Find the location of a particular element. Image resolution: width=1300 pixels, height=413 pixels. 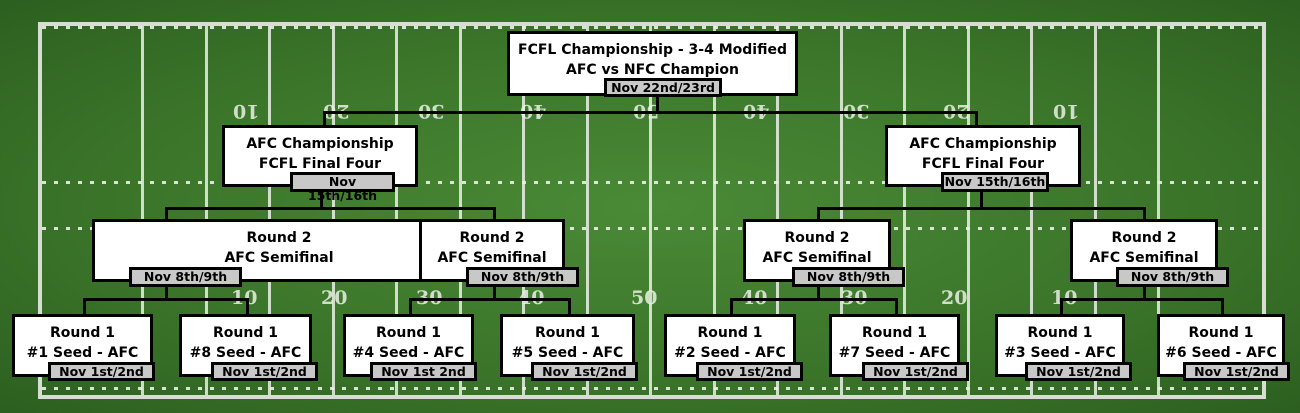

match-line2: #5 Seed - AFC is located at coordinates (567, 353).